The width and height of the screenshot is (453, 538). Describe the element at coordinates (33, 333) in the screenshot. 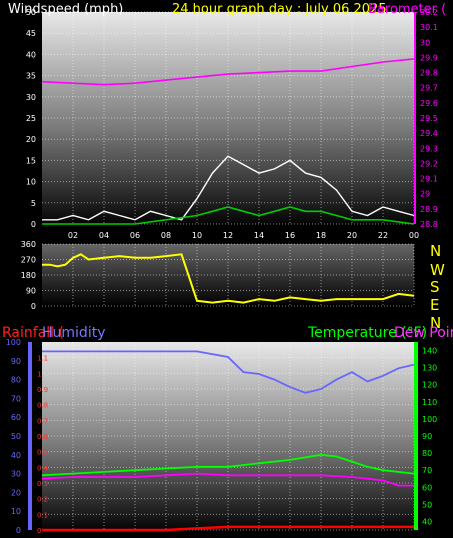

I see `rainfall-legend: Rainfall (` at that location.